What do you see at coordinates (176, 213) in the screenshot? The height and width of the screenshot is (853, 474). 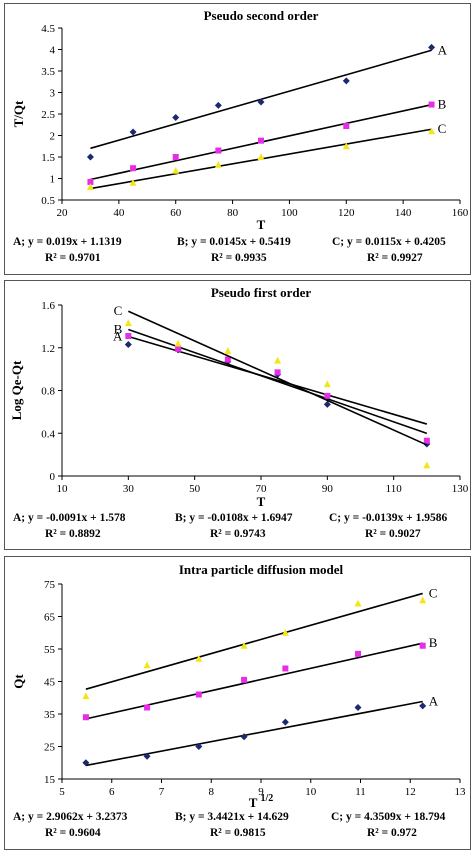 I see `x-tick-label: 60` at bounding box center [176, 213].